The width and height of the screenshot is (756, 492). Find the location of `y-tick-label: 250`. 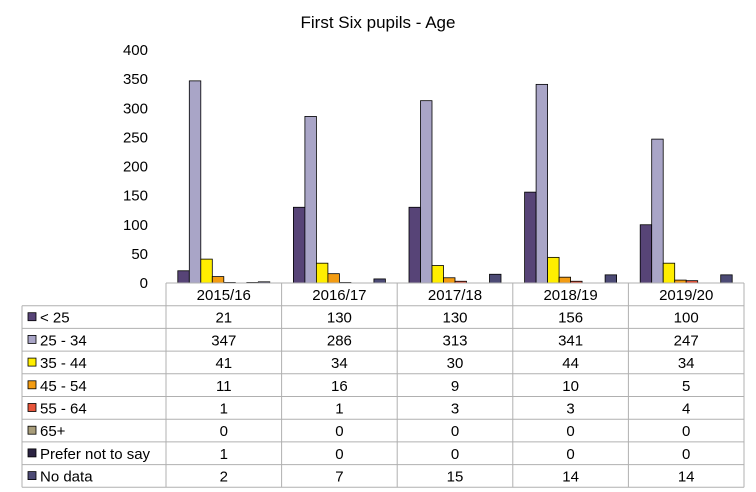

y-tick-label: 250 is located at coordinates (135, 137).